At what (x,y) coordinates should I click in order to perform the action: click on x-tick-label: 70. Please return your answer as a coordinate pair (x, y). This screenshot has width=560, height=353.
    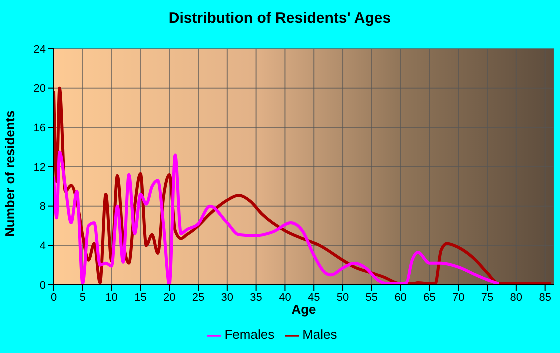
    Looking at the image, I should click on (458, 298).